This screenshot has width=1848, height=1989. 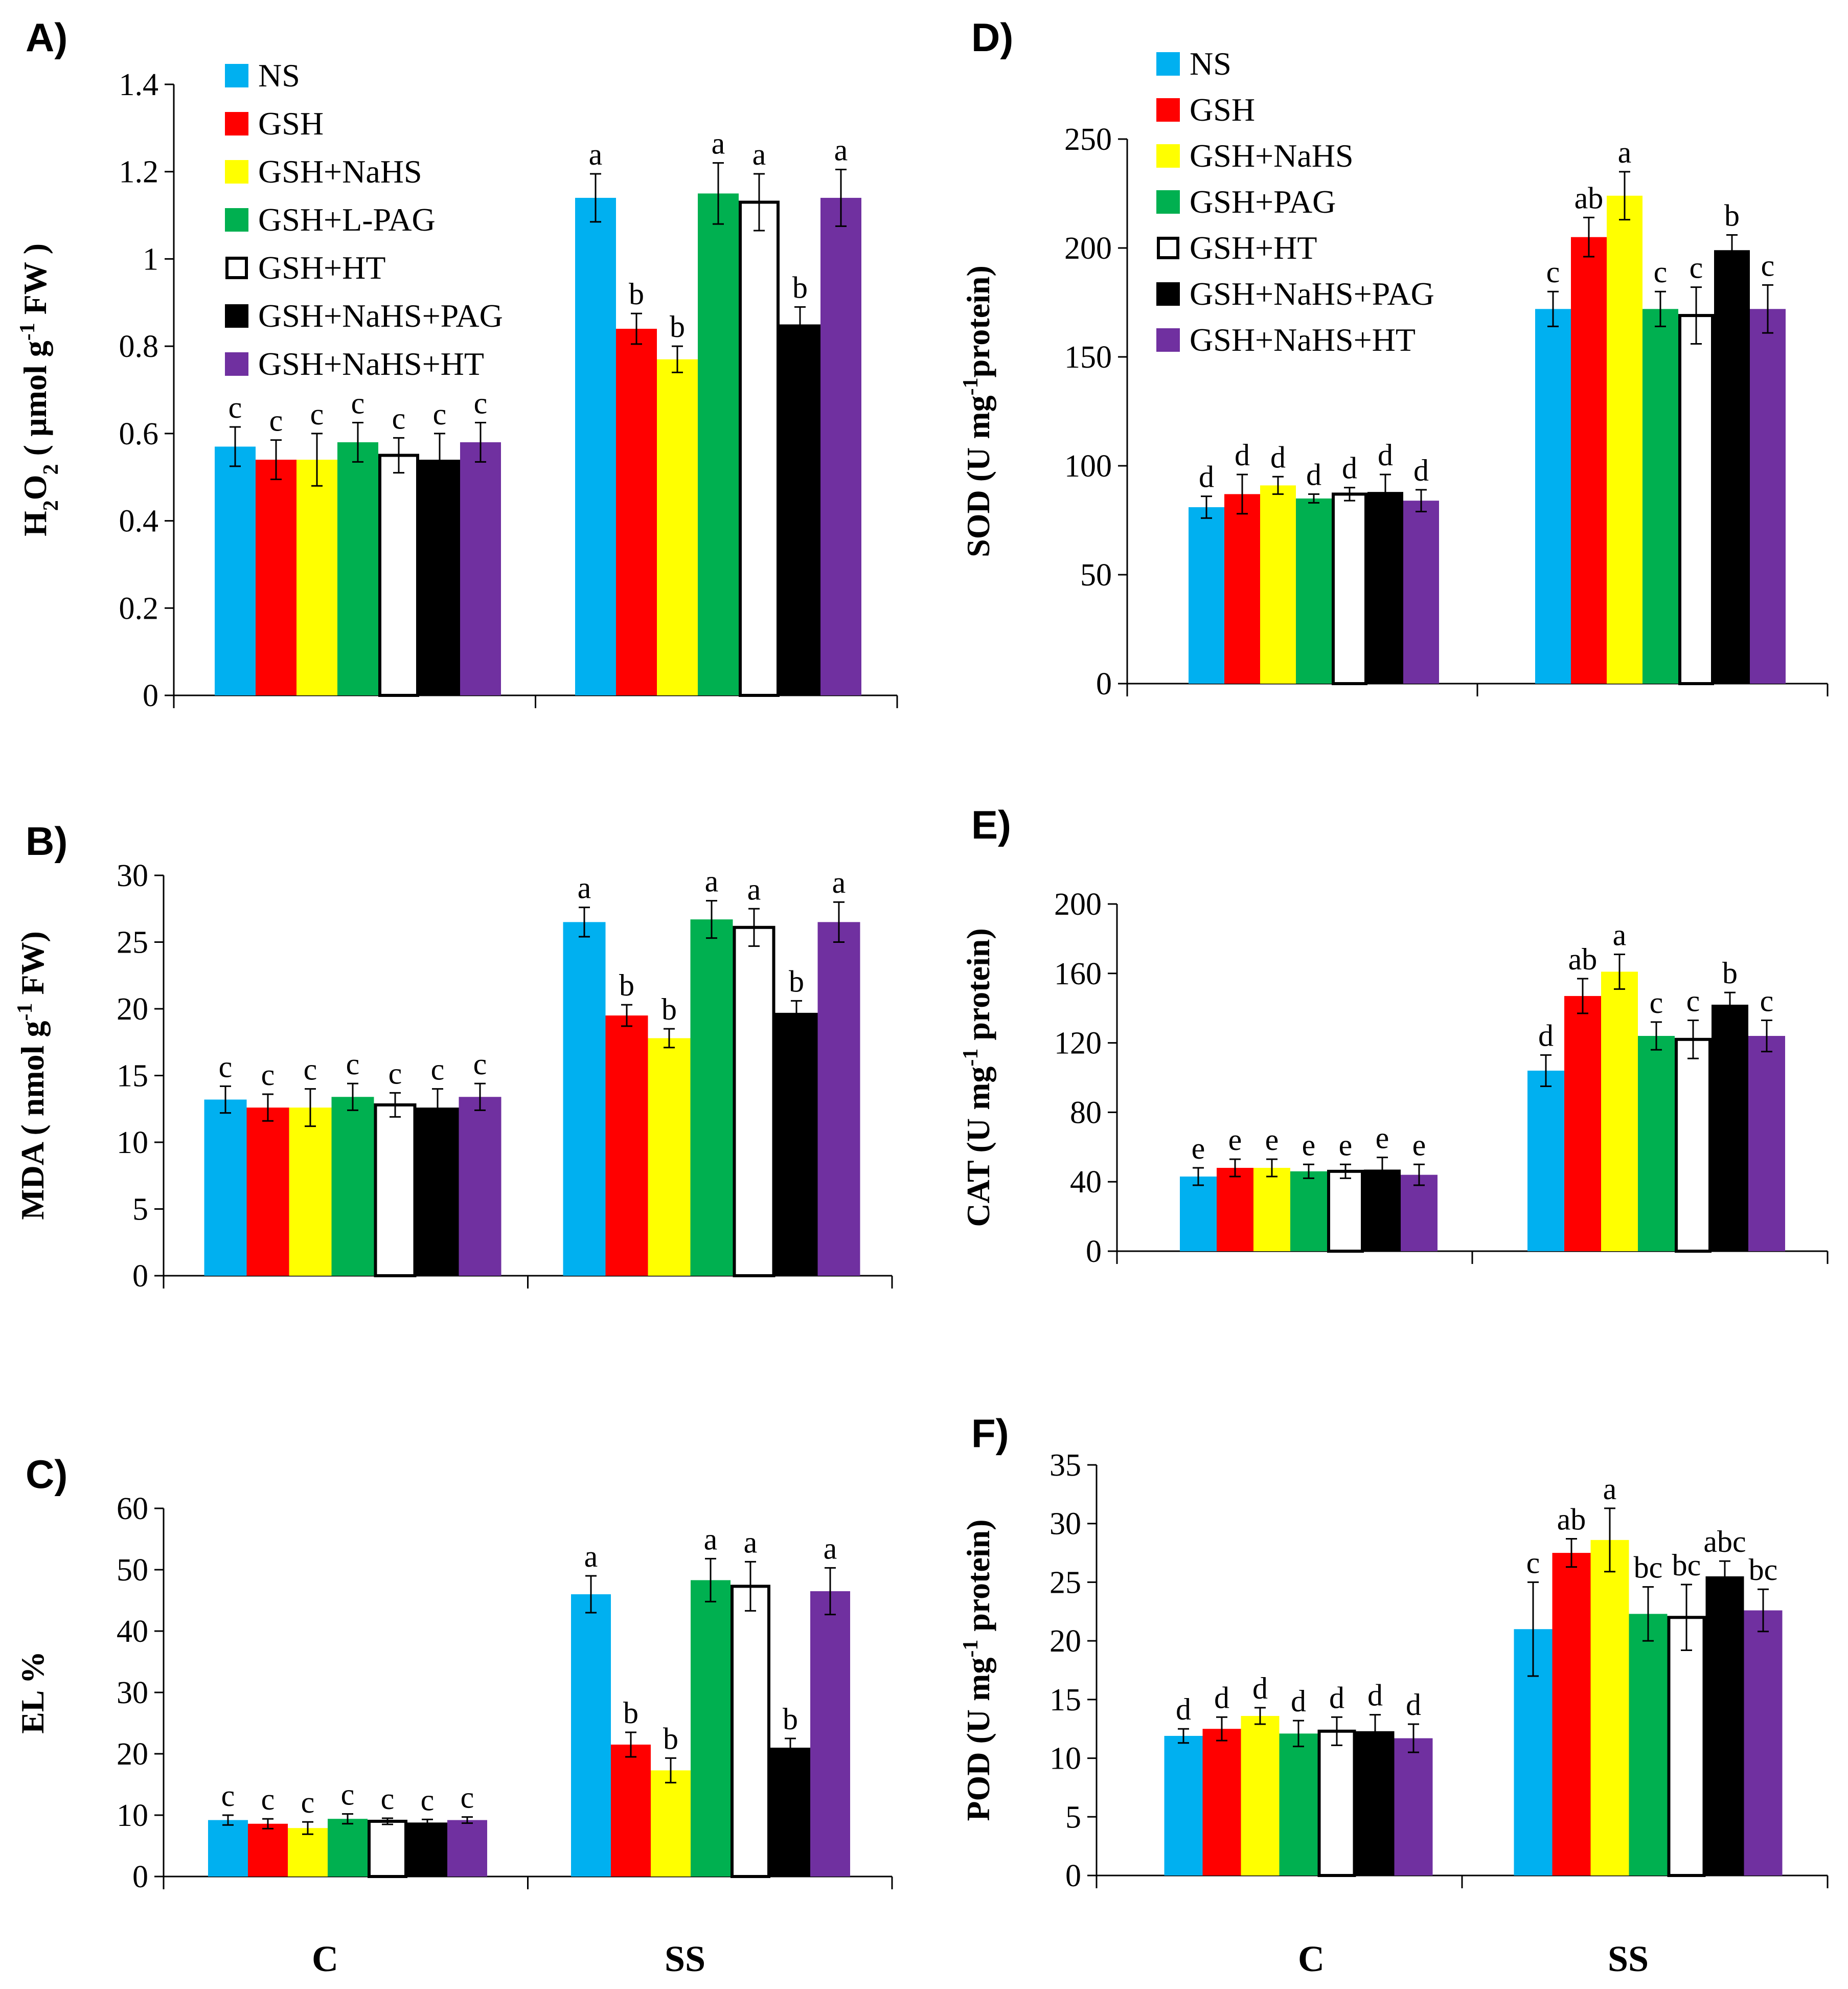 What do you see at coordinates (35, 487) in the screenshot?
I see `panel-a-y-axis-title-part: O` at bounding box center [35, 487].